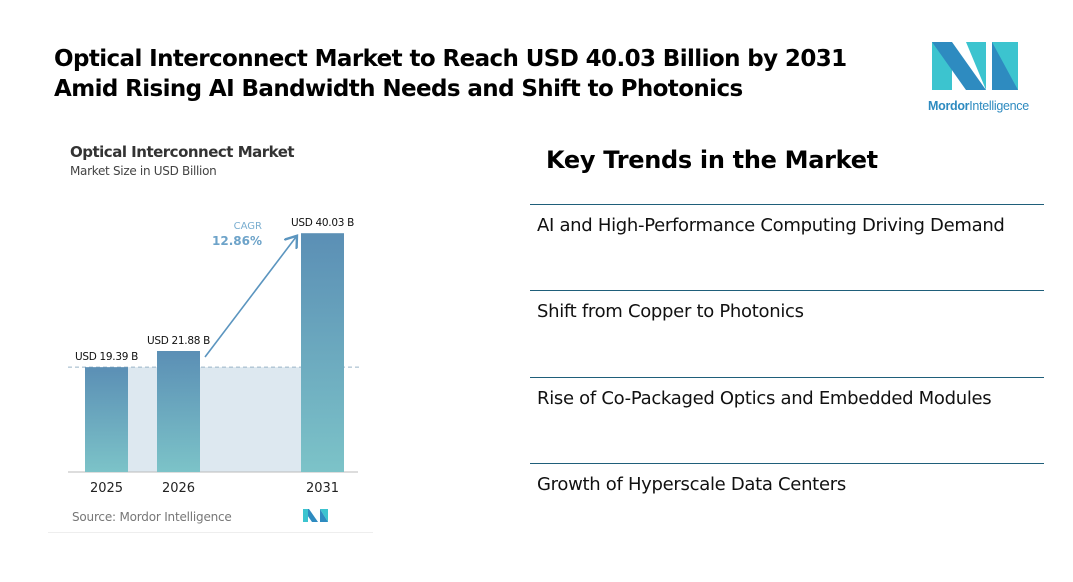 The width and height of the screenshot is (1073, 582). I want to click on chart-subtitle: Market Size in USD Billion, so click(143, 171).